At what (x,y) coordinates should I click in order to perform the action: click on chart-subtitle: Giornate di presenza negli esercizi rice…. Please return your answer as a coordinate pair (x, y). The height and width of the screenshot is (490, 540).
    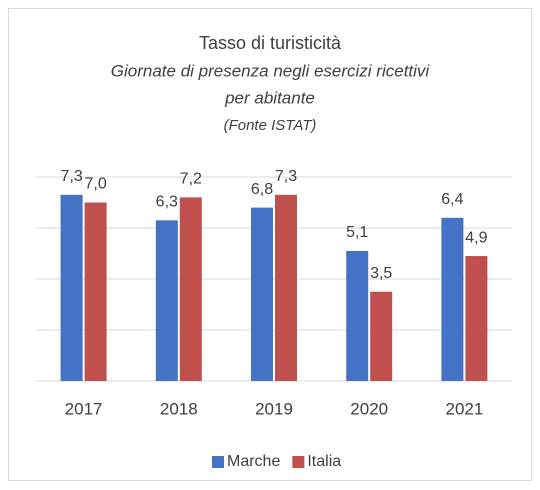
    Looking at the image, I should click on (271, 70).